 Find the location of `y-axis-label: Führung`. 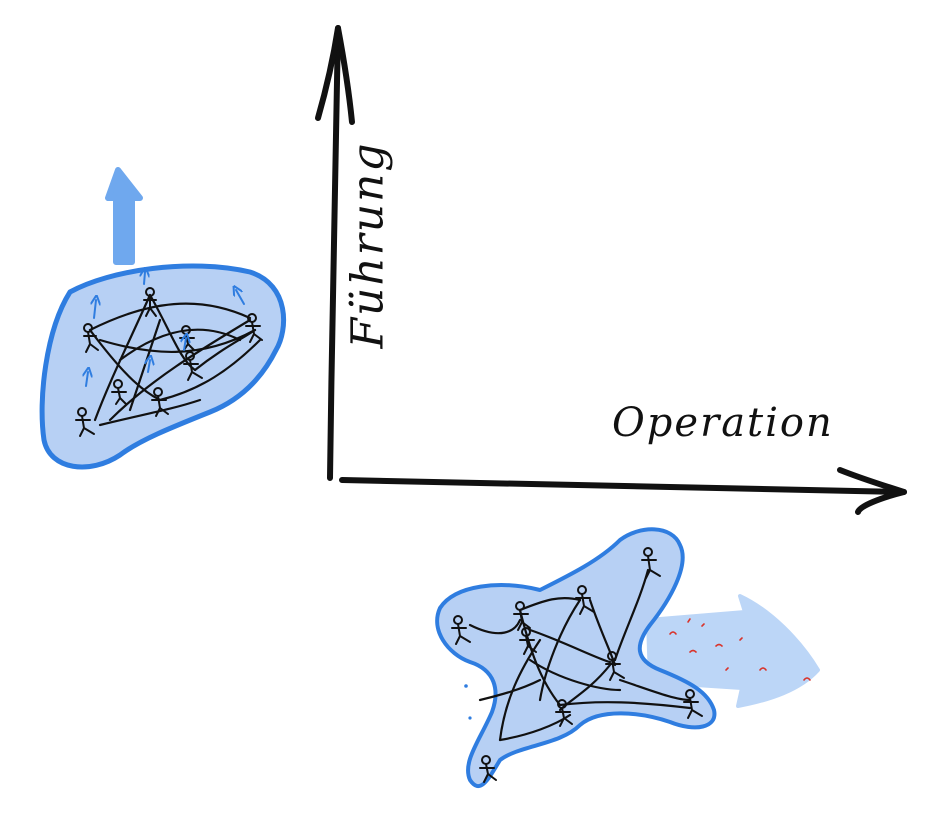

y-axis-label: Führung is located at coordinates (368, 245).